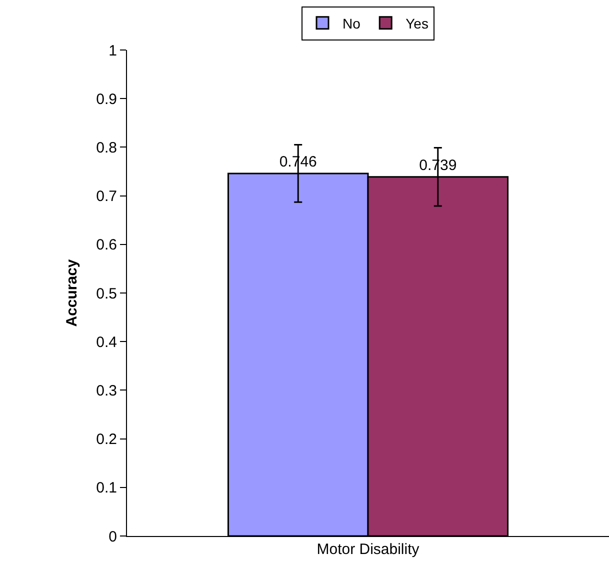 The height and width of the screenshot is (566, 609). I want to click on y-tick-label: 0.2, so click(106, 439).